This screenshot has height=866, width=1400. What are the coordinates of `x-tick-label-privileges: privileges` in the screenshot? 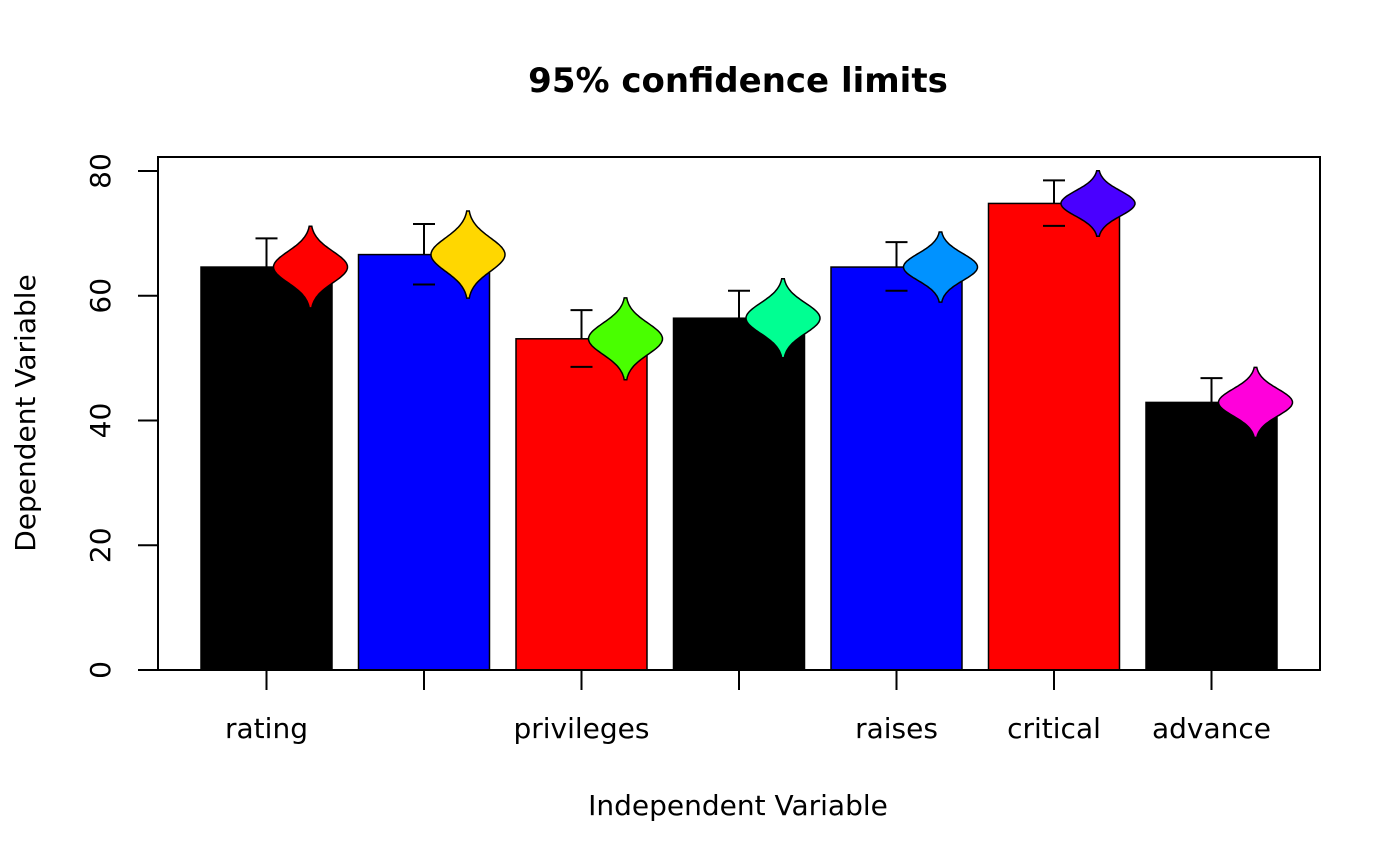 It's located at (581, 728).